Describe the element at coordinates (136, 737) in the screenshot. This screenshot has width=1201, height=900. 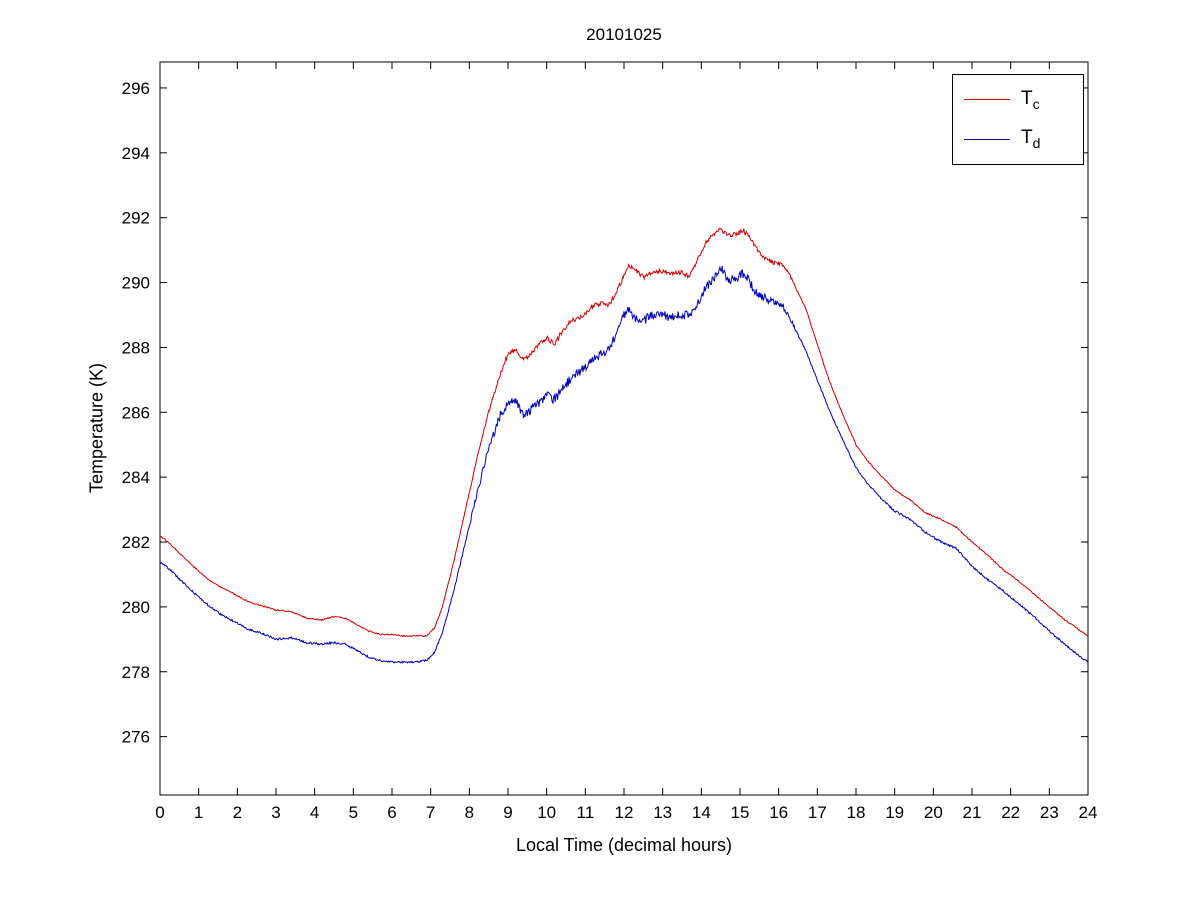
I see `y-tick-label: 276` at that location.